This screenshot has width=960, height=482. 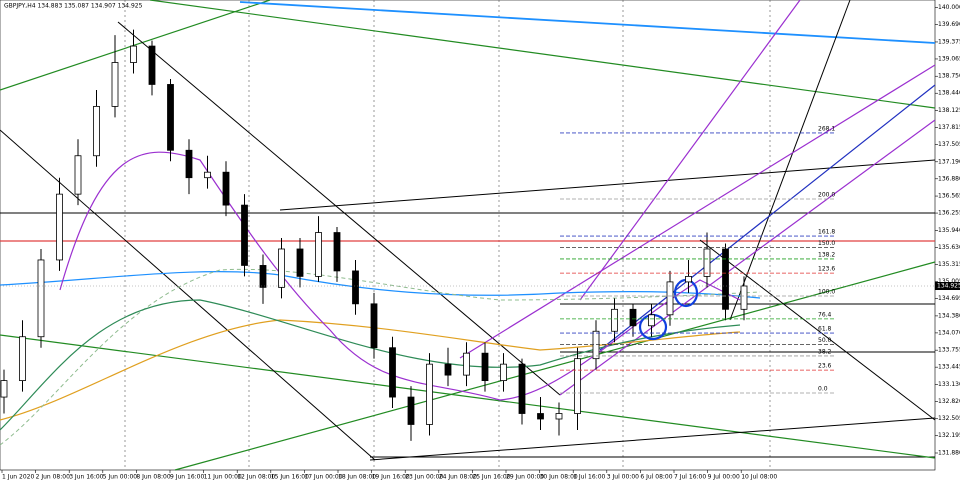 What do you see at coordinates (949, 401) in the screenshot?
I see `y-tick-label: 132.820` at bounding box center [949, 401].